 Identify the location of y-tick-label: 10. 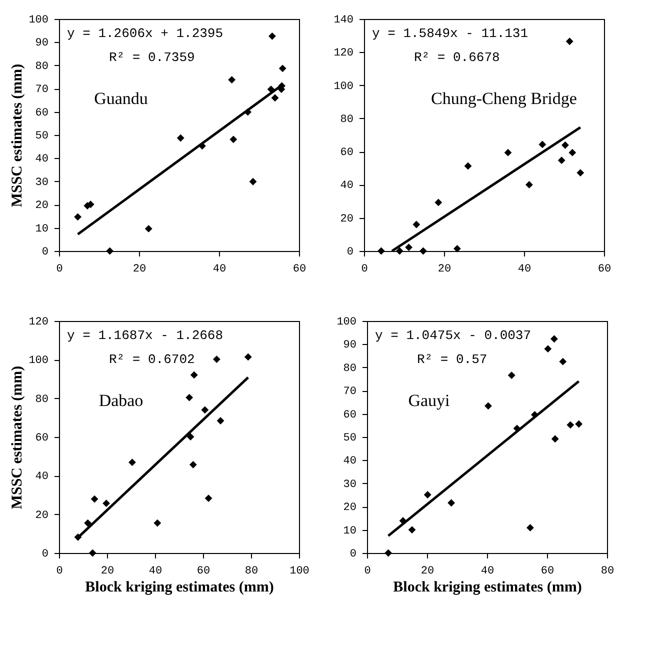
(349, 531).